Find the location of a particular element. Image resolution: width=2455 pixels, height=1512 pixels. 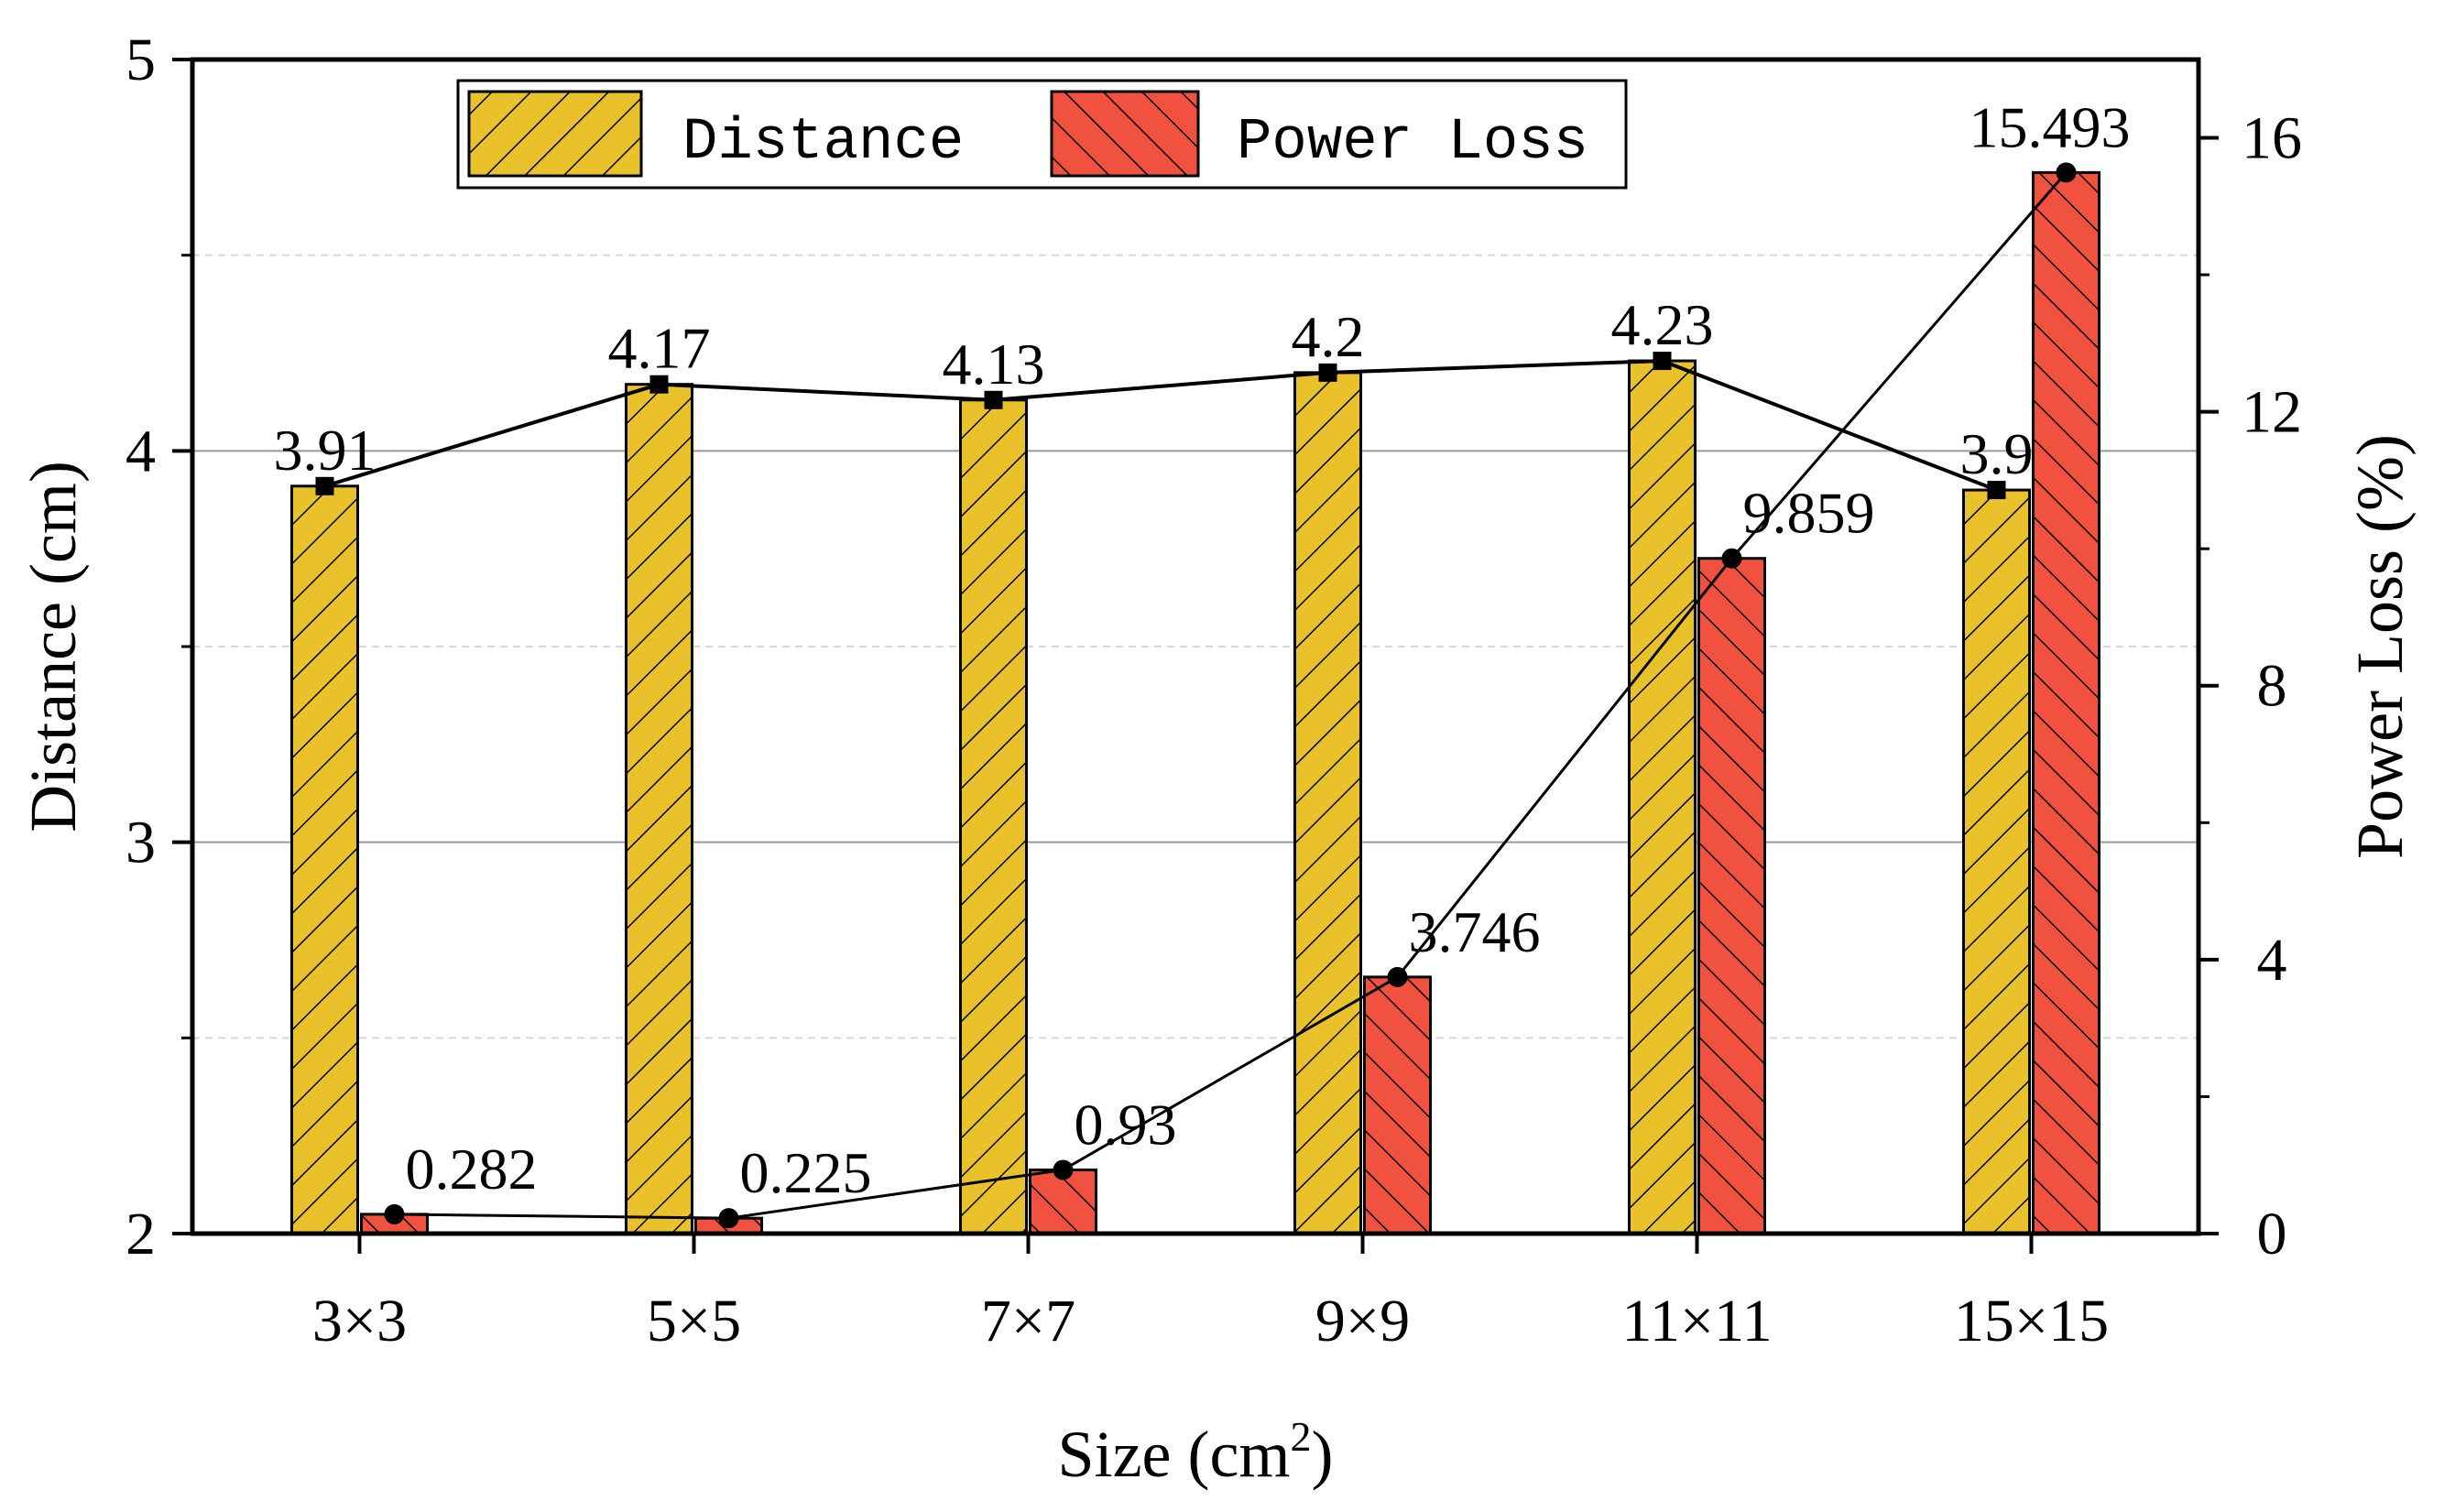

x-tick-label: 7×7 is located at coordinates (1028, 1321).